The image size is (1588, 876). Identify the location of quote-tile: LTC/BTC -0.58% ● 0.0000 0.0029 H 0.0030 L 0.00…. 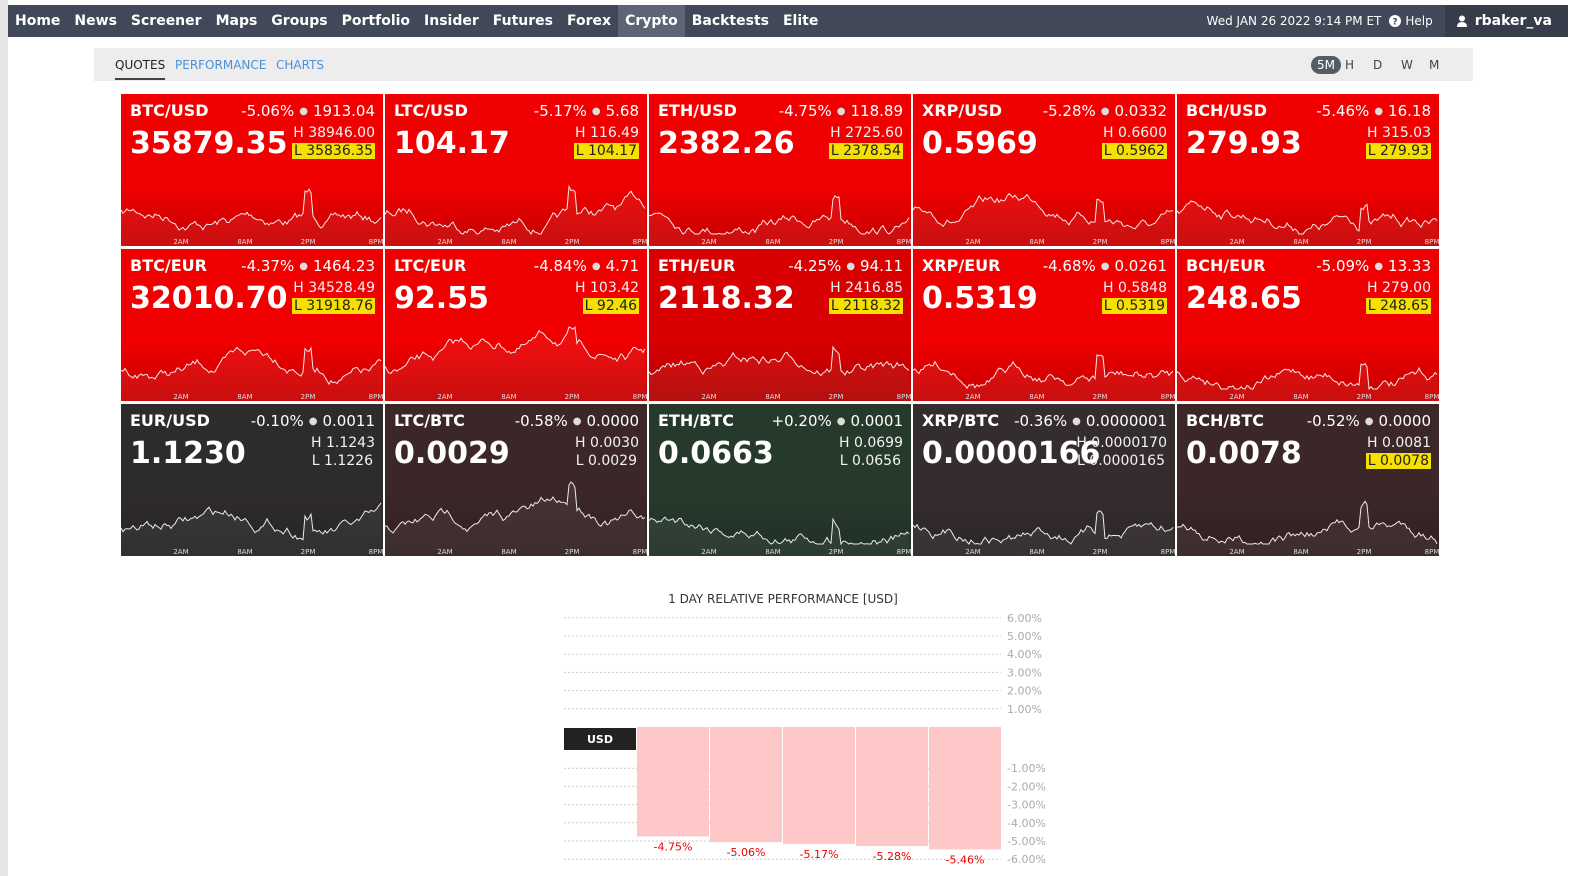
(516, 480).